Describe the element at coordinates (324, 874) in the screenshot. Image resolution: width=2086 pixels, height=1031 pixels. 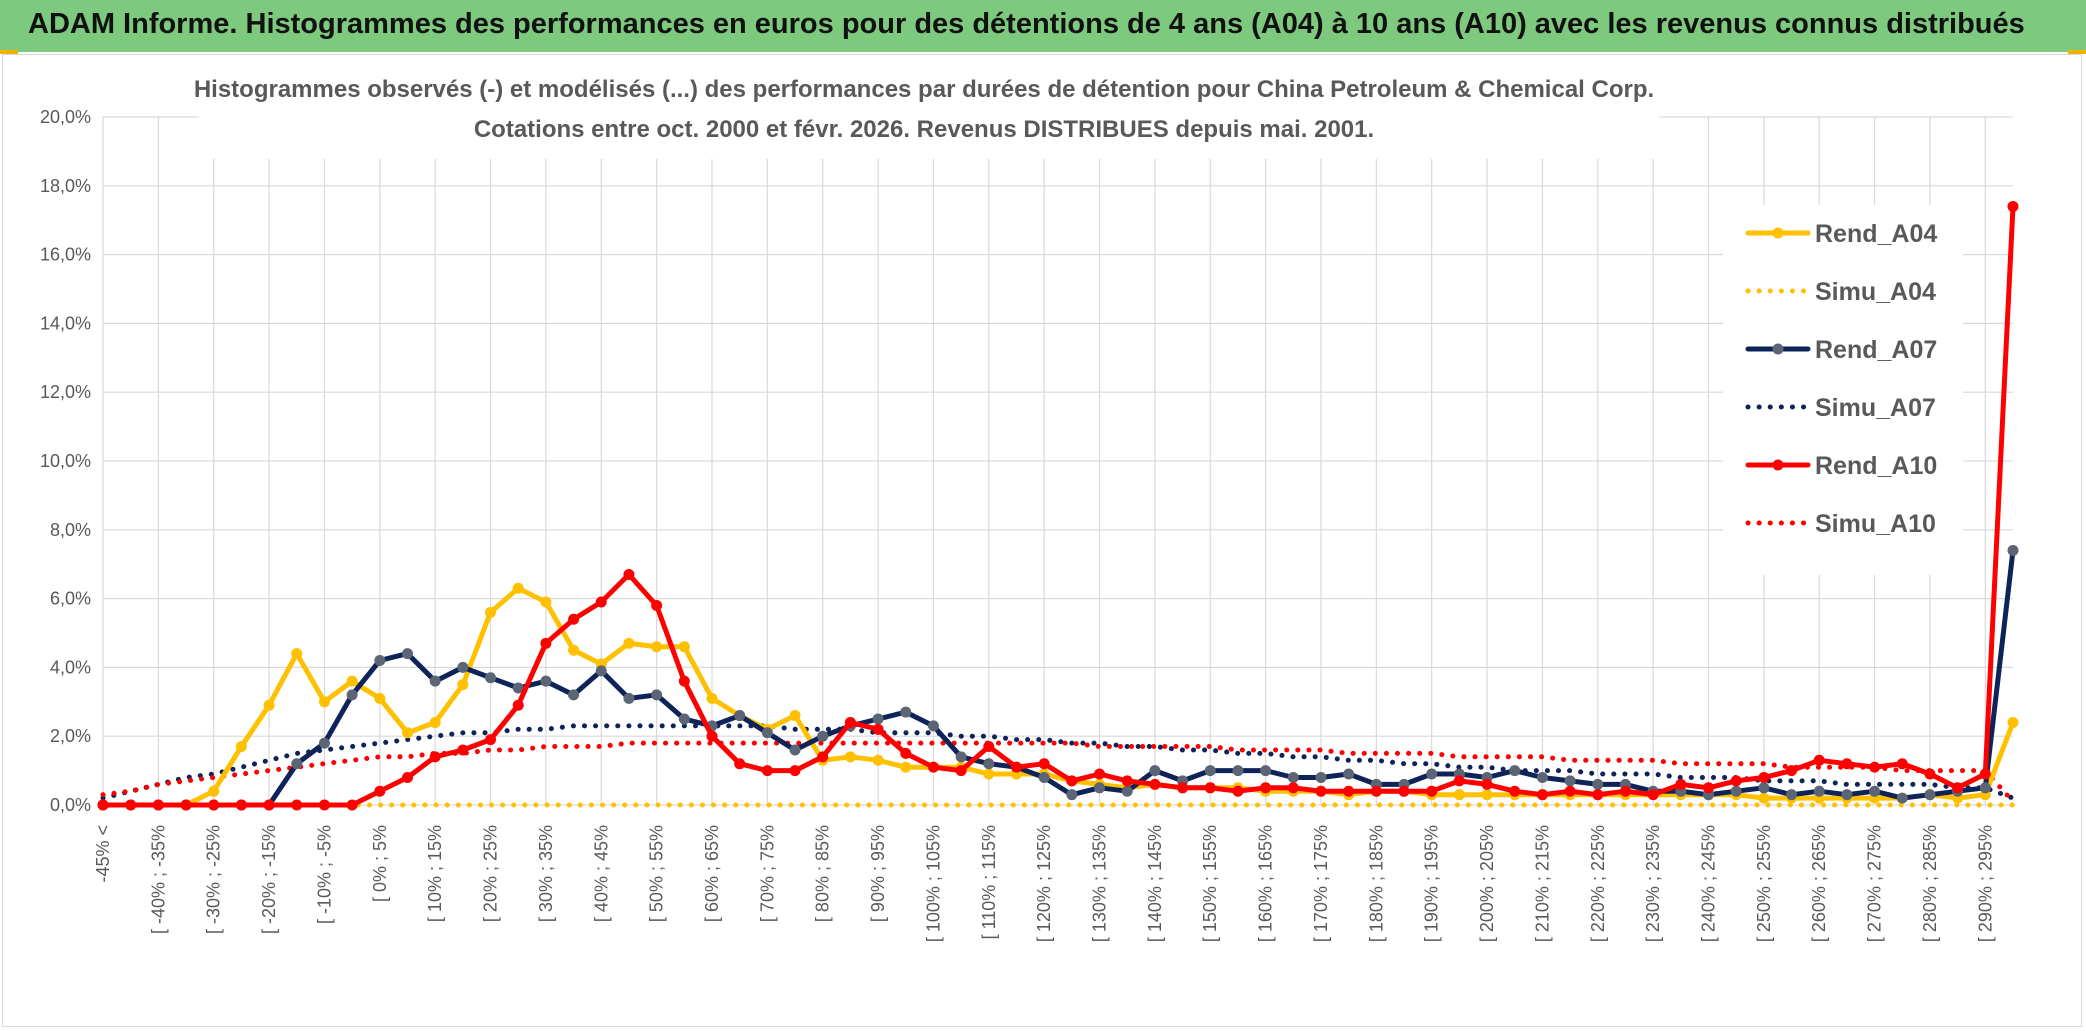
I see `x-tick-label: [ -10% ; -5%` at that location.